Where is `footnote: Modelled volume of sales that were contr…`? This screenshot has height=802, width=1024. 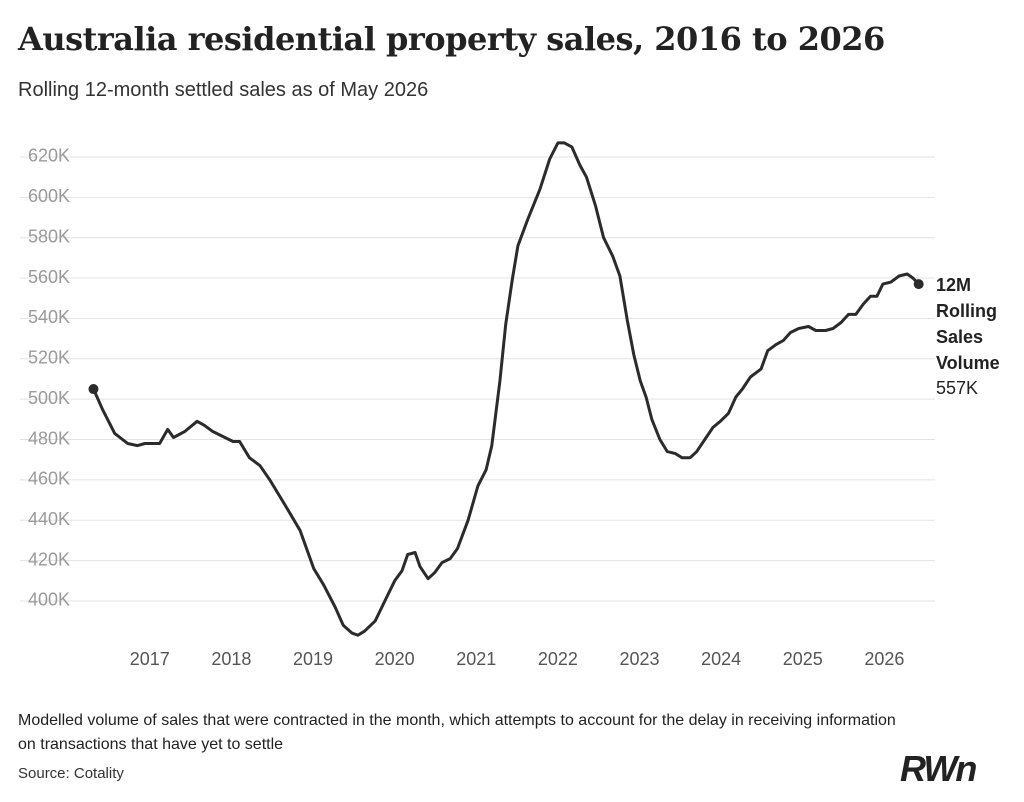
footnote: Modelled volume of sales that were contr… is located at coordinates (457, 732).